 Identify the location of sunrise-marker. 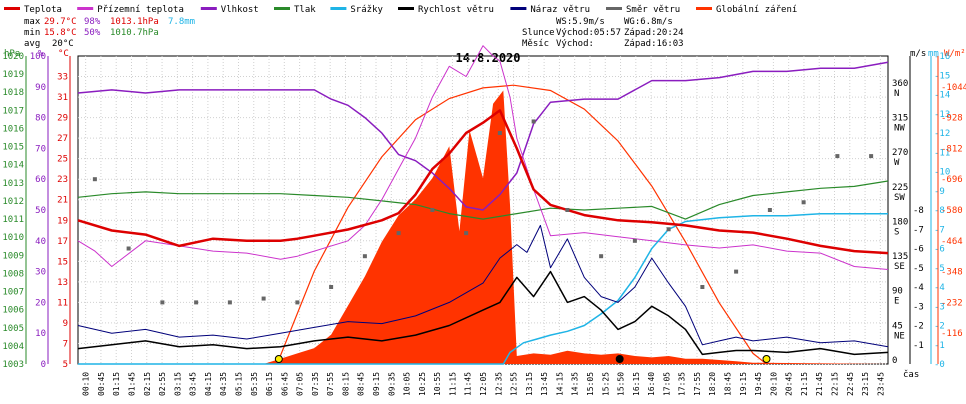
(278, 359).